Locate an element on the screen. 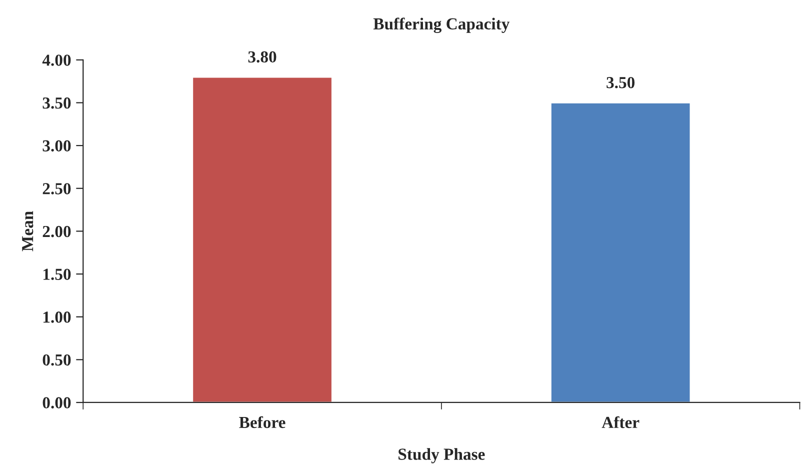  y-tick-label: 3.00 is located at coordinates (56, 146).